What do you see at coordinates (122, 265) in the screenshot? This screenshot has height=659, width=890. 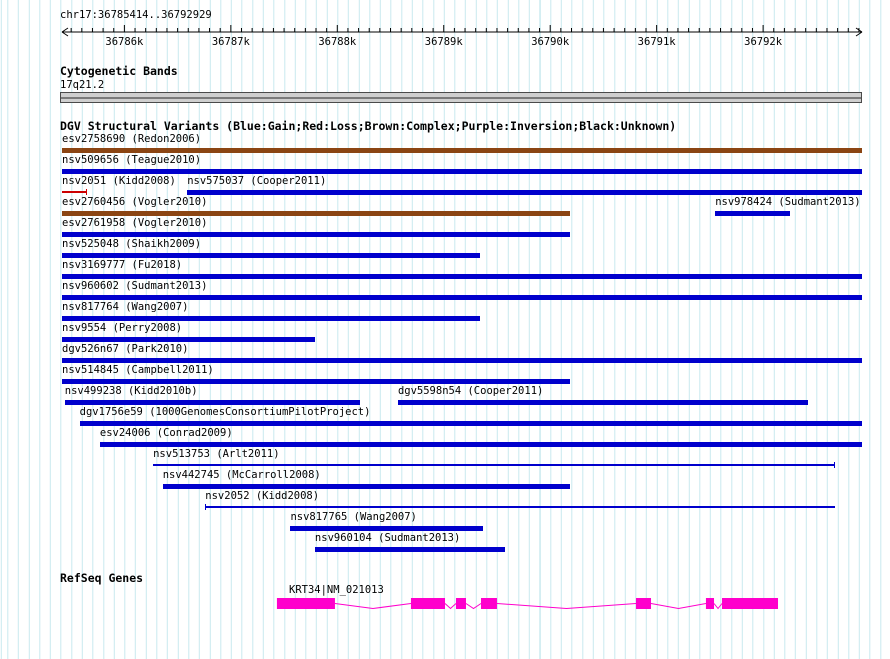 I see `variant-label: nsv3169777 (Fu2018)` at bounding box center [122, 265].